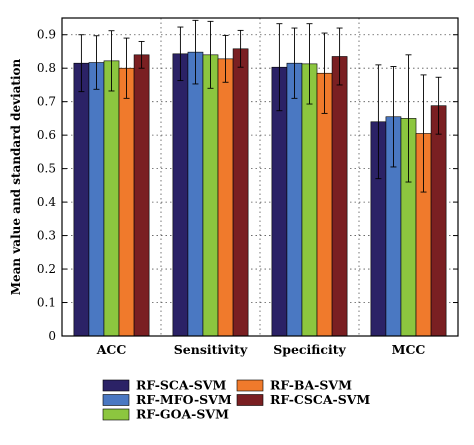  Describe the element at coordinates (309, 200) in the screenshot. I see `bar-rf-goa-svm-specificity` at that location.